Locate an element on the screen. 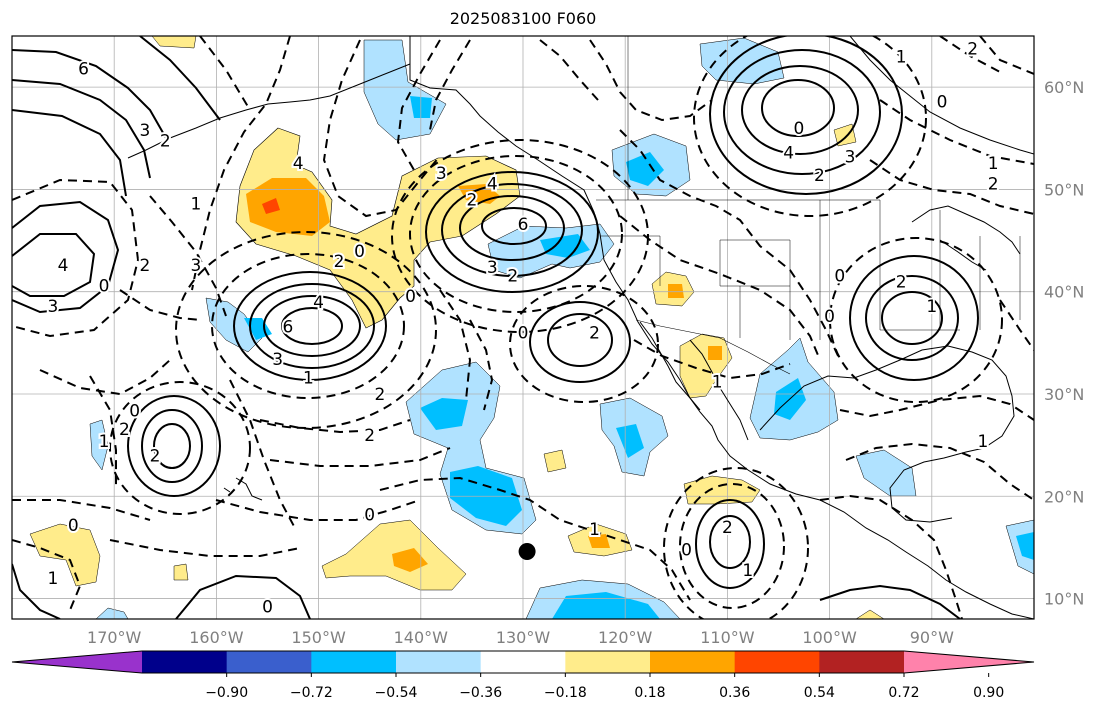 The width and height of the screenshot is (1105, 712). colorbar-tick-label: 0.72 is located at coordinates (903, 693).